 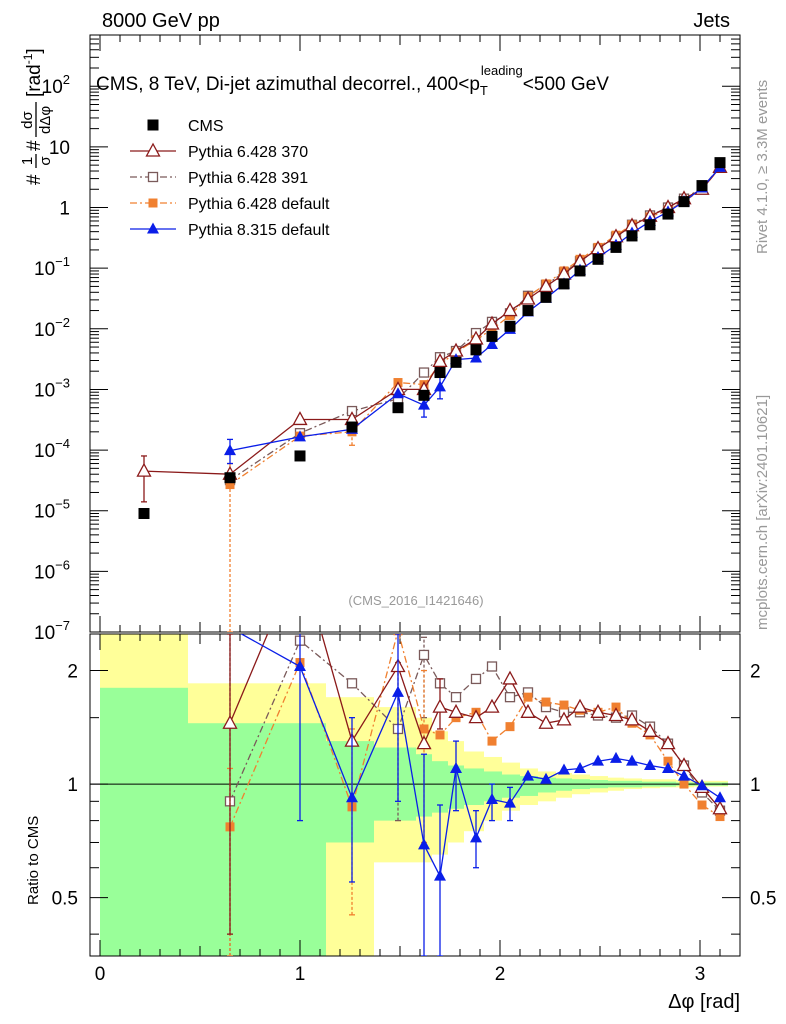 I want to click on x-axis-label: Δφ [rad], so click(x=704, y=1002).